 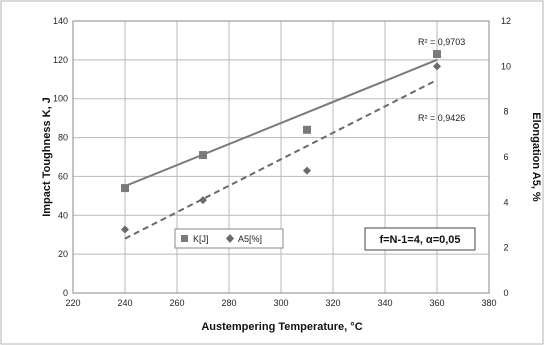 I want to click on x-tick-label: 300, so click(x=280, y=303).